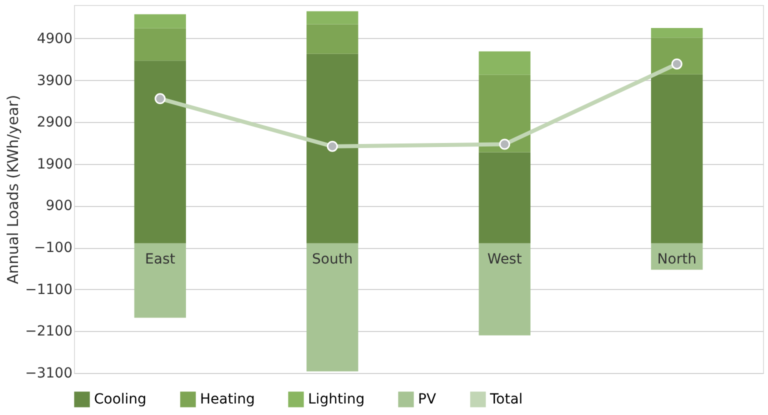 This screenshot has height=415, width=768. Describe the element at coordinates (54, 164) in the screenshot. I see `y-tick-label: 1900` at that location.